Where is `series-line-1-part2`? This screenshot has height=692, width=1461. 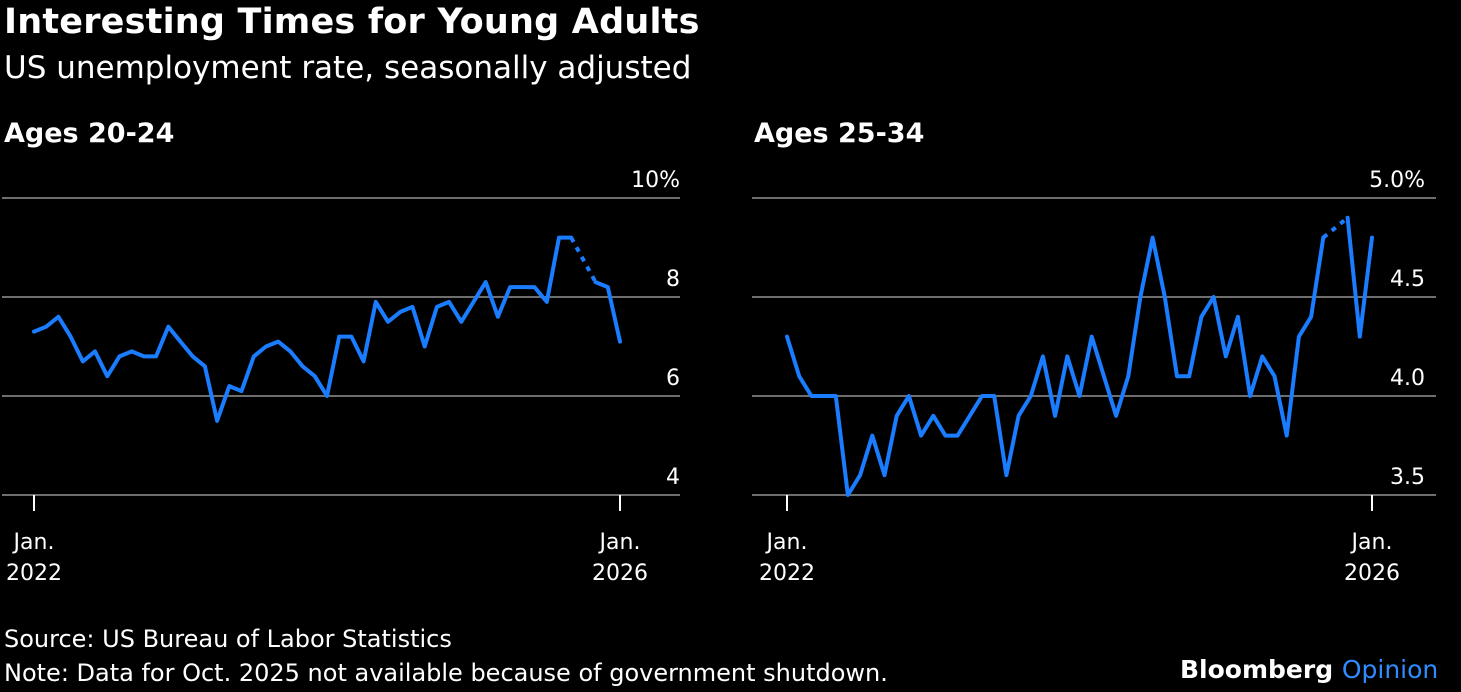 series-line-1-part2 is located at coordinates (607, 312).